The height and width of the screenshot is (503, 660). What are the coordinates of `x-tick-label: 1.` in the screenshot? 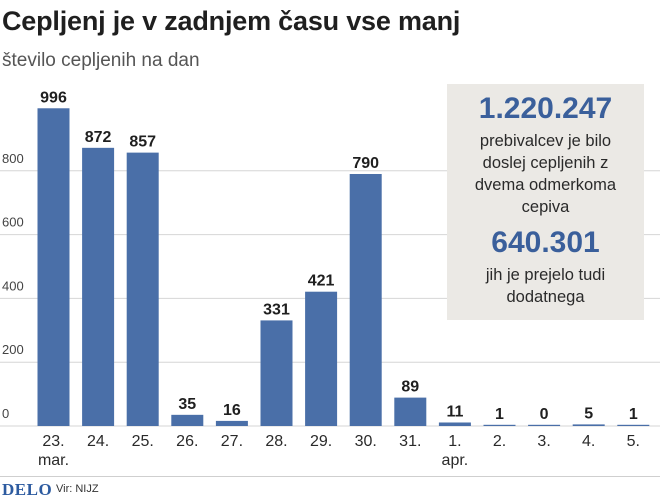 It's located at (454, 441).